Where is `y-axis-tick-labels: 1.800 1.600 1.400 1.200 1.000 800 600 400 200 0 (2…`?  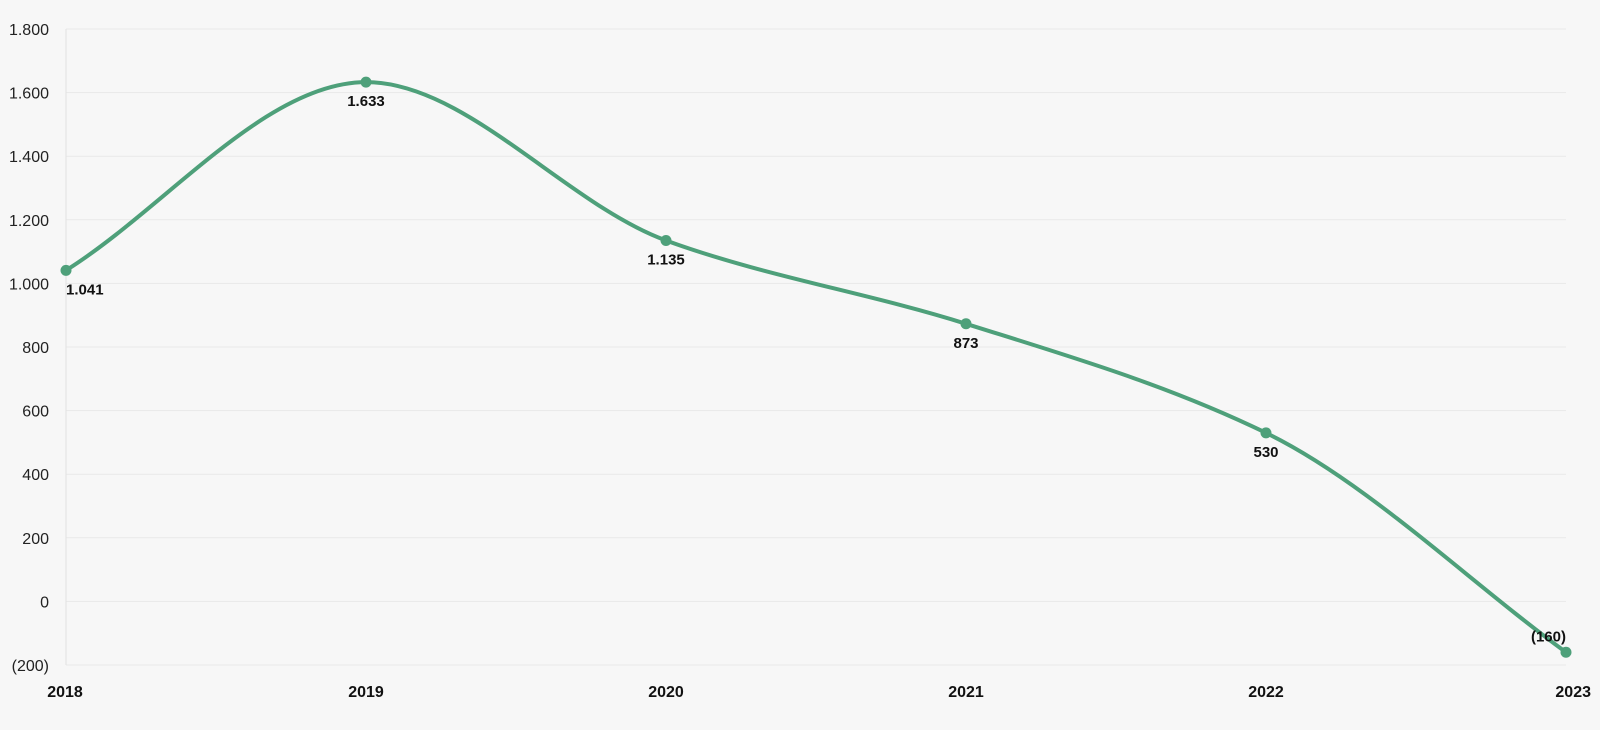 y-axis-tick-labels: 1.800 1.600 1.400 1.200 1.000 800 600 400 200 0 (2… is located at coordinates (29, 348).